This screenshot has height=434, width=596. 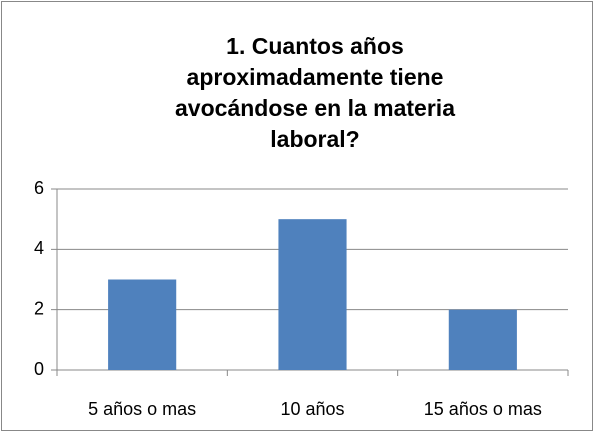 What do you see at coordinates (39, 308) in the screenshot?
I see `y-tick-label: 2` at bounding box center [39, 308].